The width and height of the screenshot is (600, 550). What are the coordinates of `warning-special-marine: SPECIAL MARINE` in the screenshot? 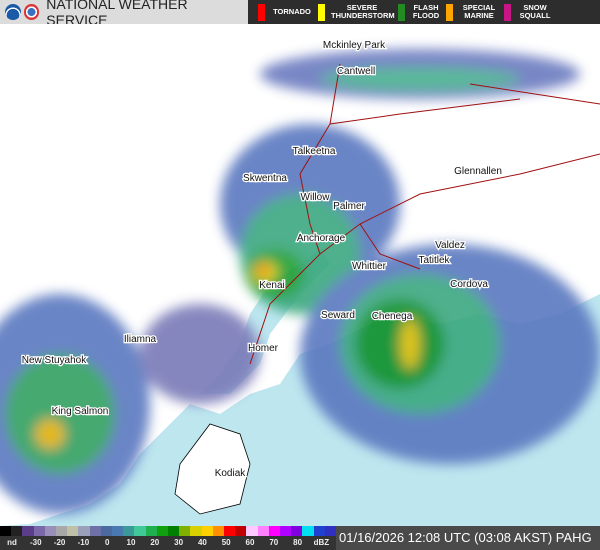 It's located at (472, 12).